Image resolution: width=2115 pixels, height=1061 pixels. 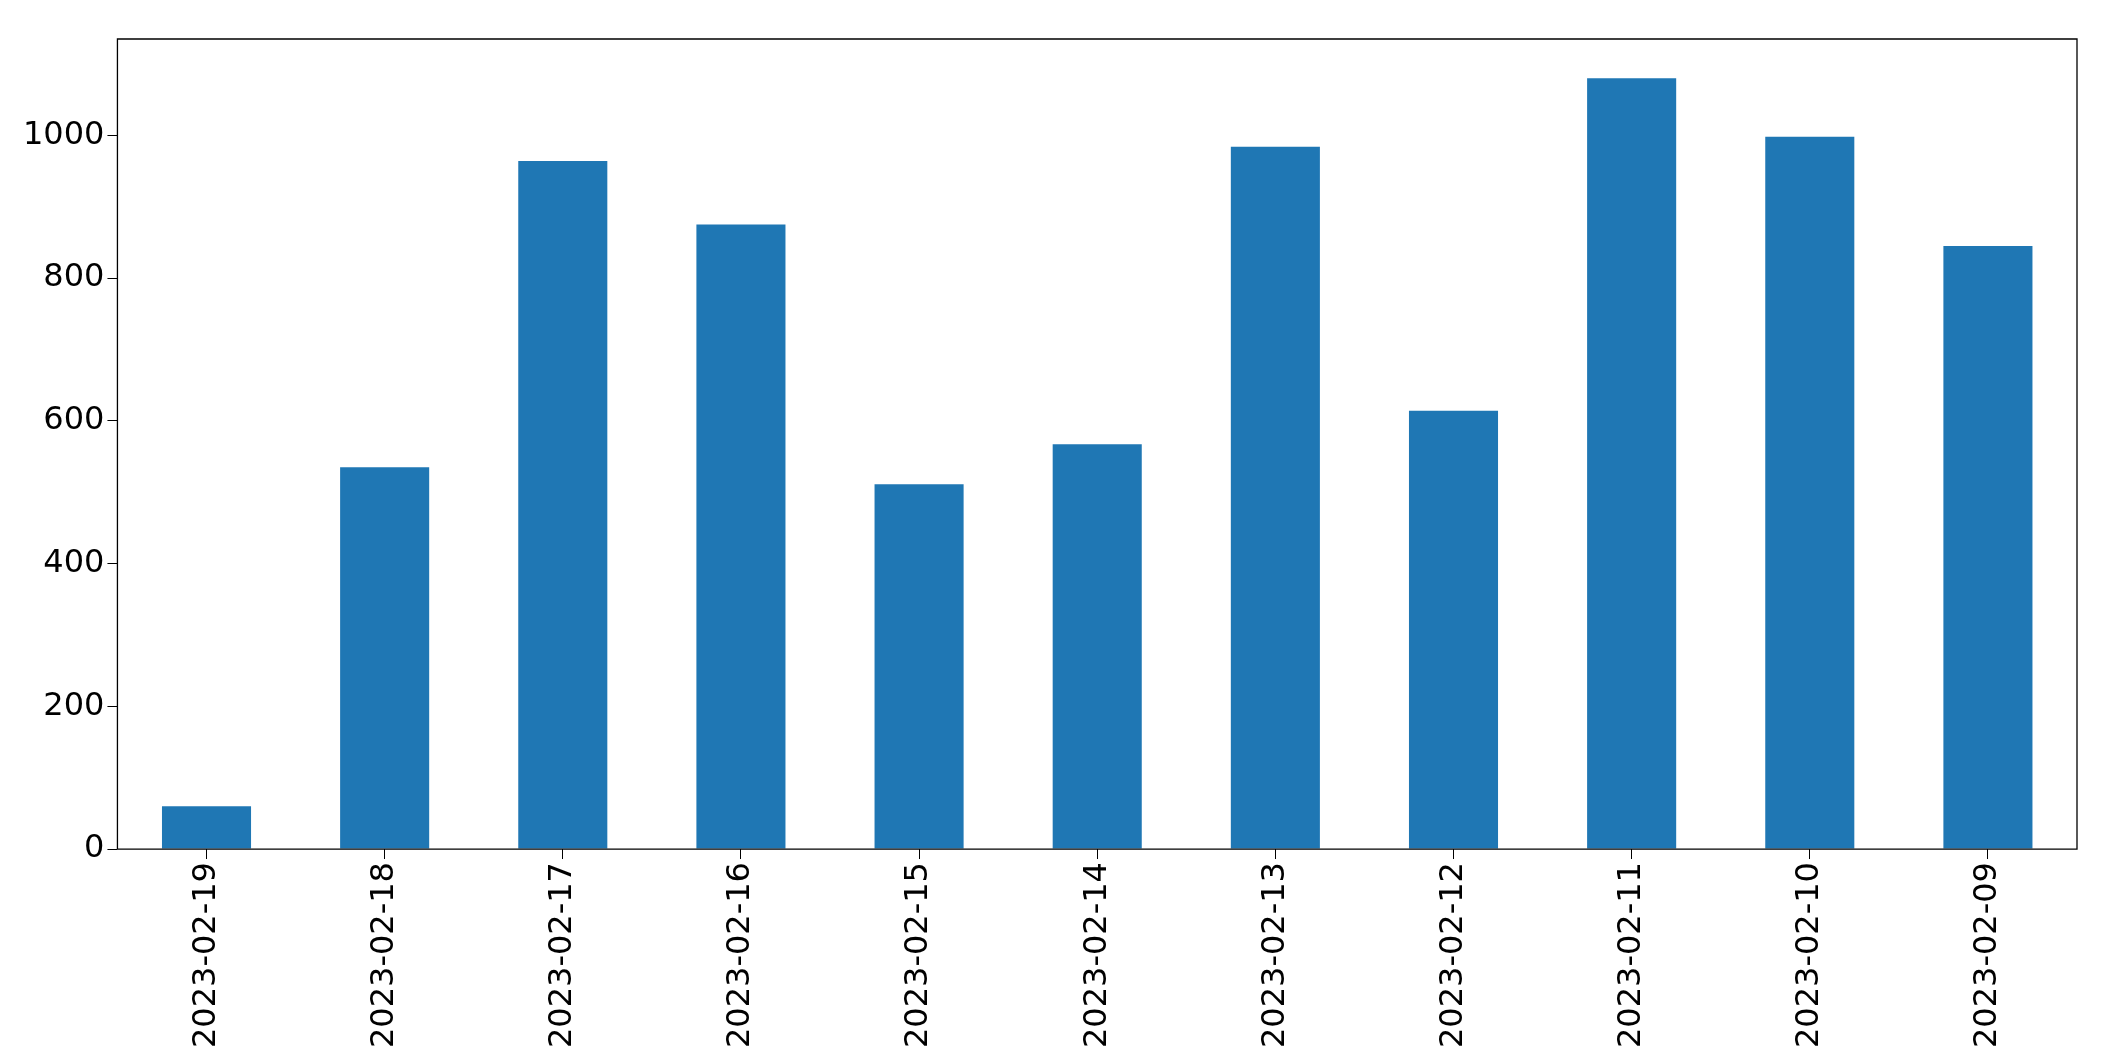 I want to click on x-tick-label: 2023-02-13, so click(x=1272, y=955).